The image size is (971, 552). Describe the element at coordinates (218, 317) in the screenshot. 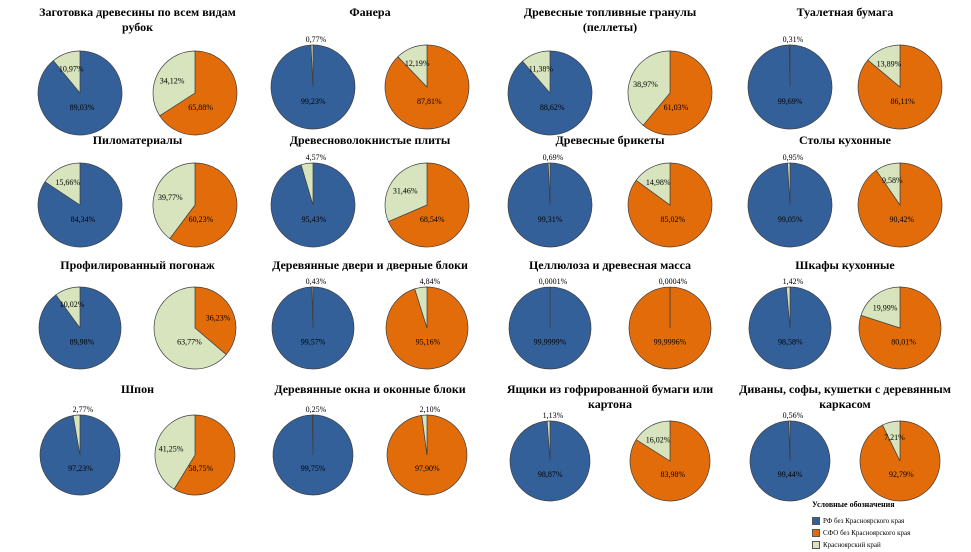

I see `pie-9-right-label-0: 36,23%` at that location.